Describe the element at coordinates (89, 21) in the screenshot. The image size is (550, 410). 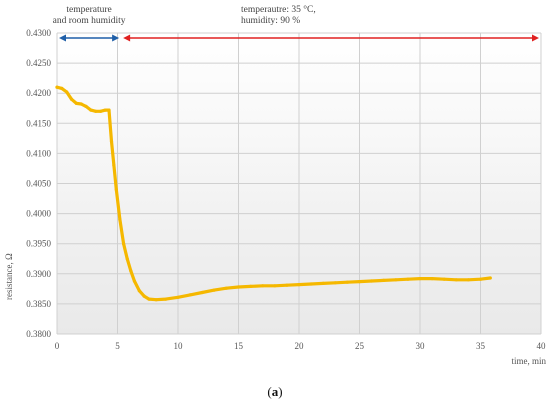
I see `annotation-text: and room humidity` at that location.